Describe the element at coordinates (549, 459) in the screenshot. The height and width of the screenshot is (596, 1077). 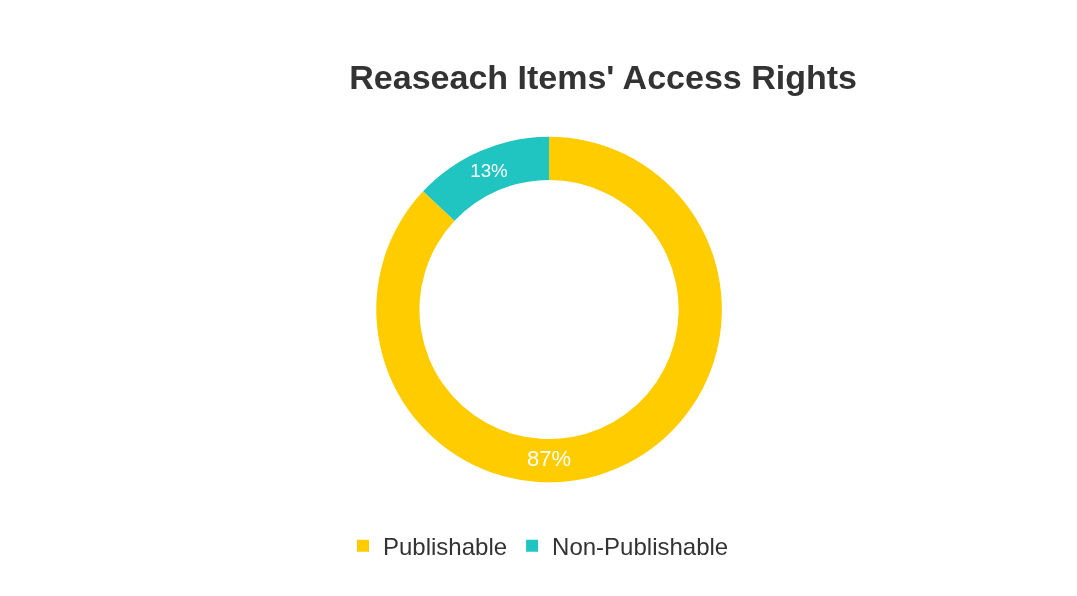
I see `data-label: 87%` at that location.